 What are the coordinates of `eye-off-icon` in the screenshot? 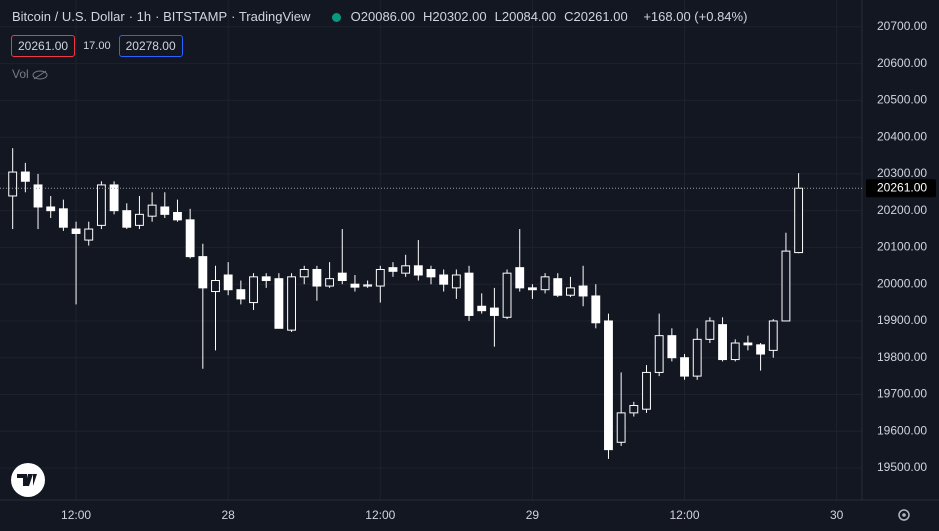 It's located at (40, 75).